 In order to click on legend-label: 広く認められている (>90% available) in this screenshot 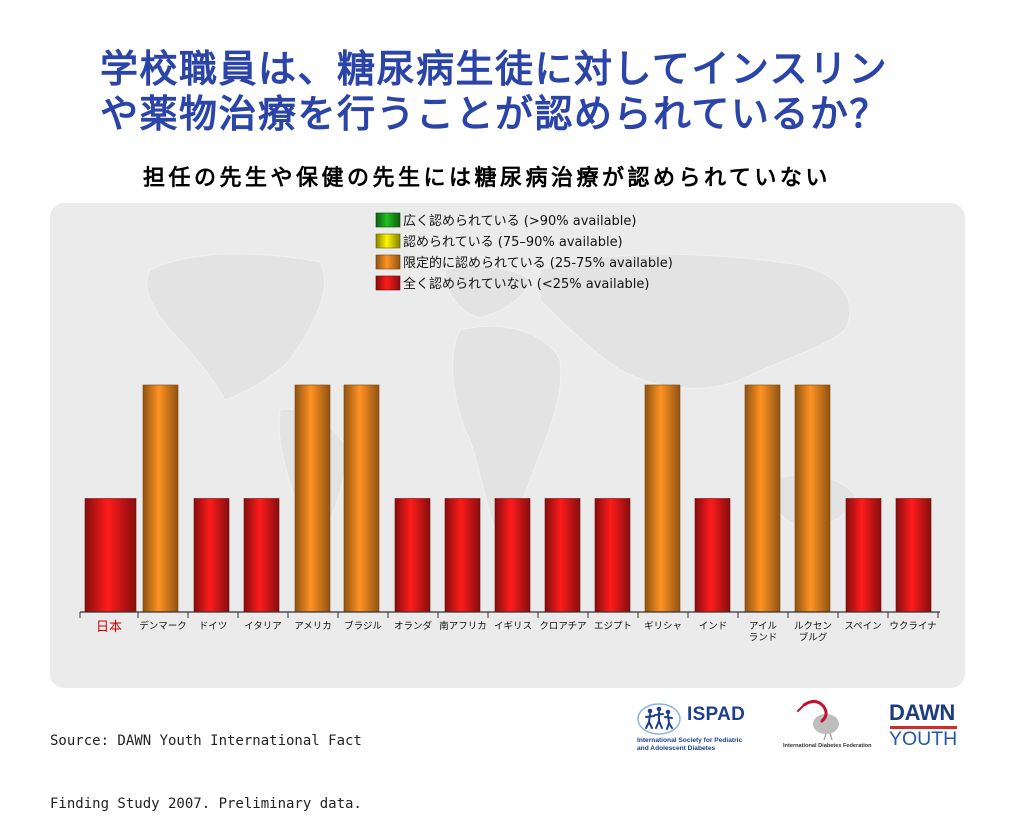, I will do `click(519, 221)`.